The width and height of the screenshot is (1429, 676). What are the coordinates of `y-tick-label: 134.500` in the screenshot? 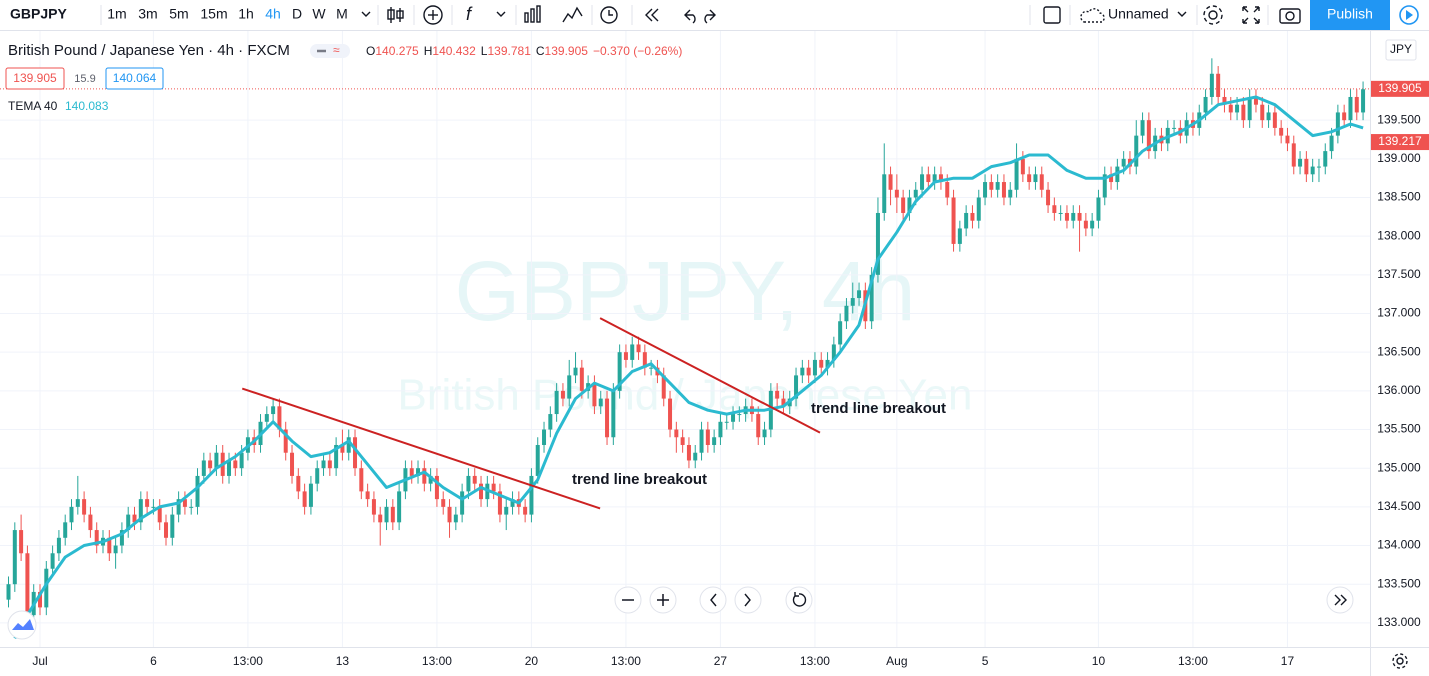 It's located at (1399, 506).